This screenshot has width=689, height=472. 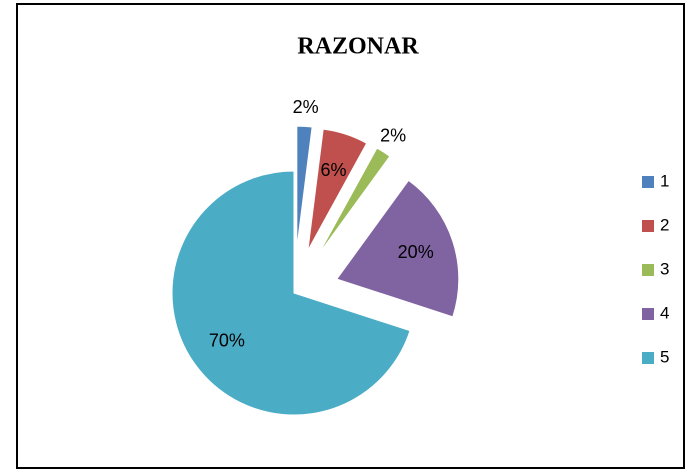 What do you see at coordinates (664, 268) in the screenshot?
I see `legend-label: 3` at bounding box center [664, 268].